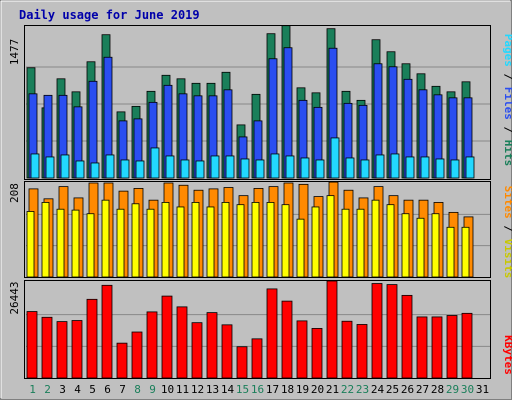 This screenshot has width=512, height=400. I want to click on svg-text: KBytes, so click(507, 355).